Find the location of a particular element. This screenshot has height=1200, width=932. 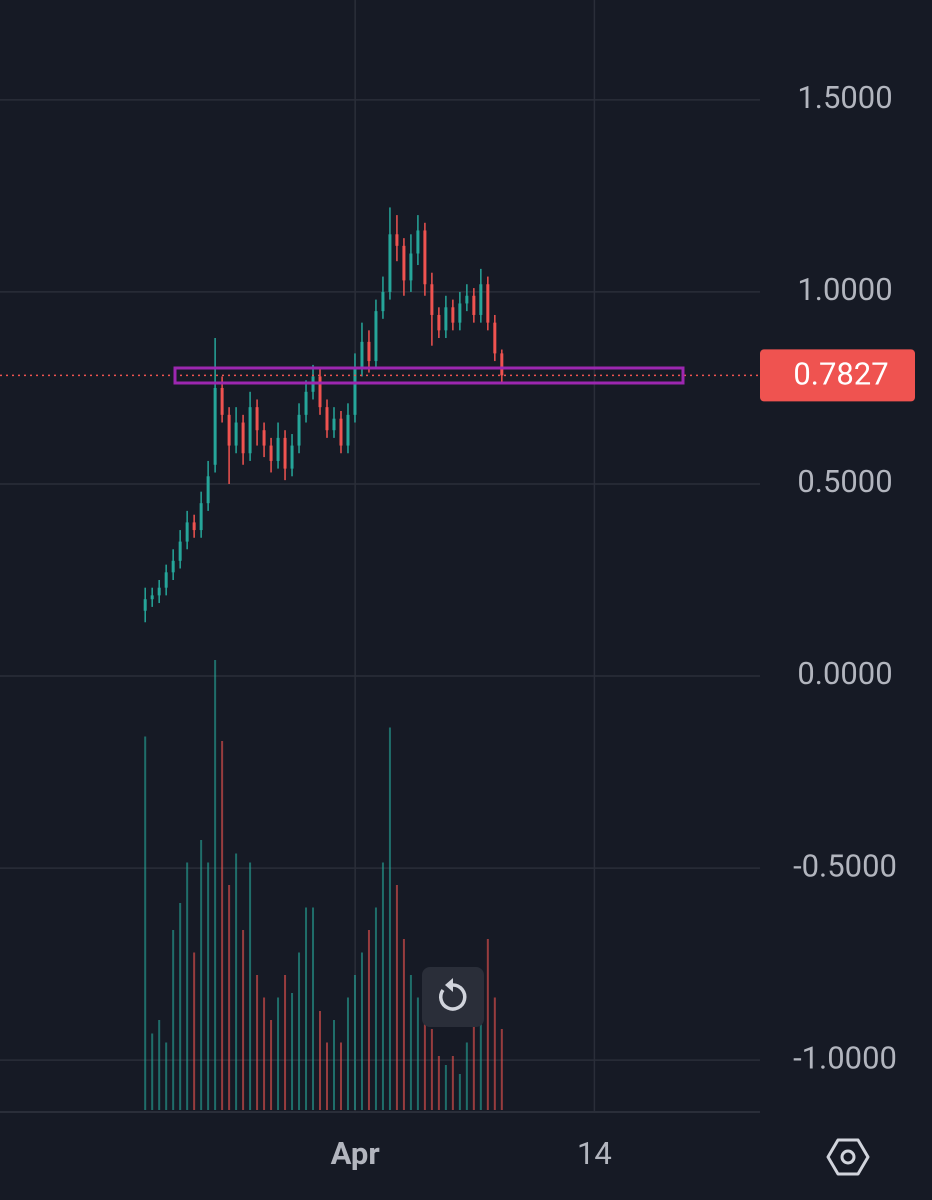

reset-icon is located at coordinates (453, 997).